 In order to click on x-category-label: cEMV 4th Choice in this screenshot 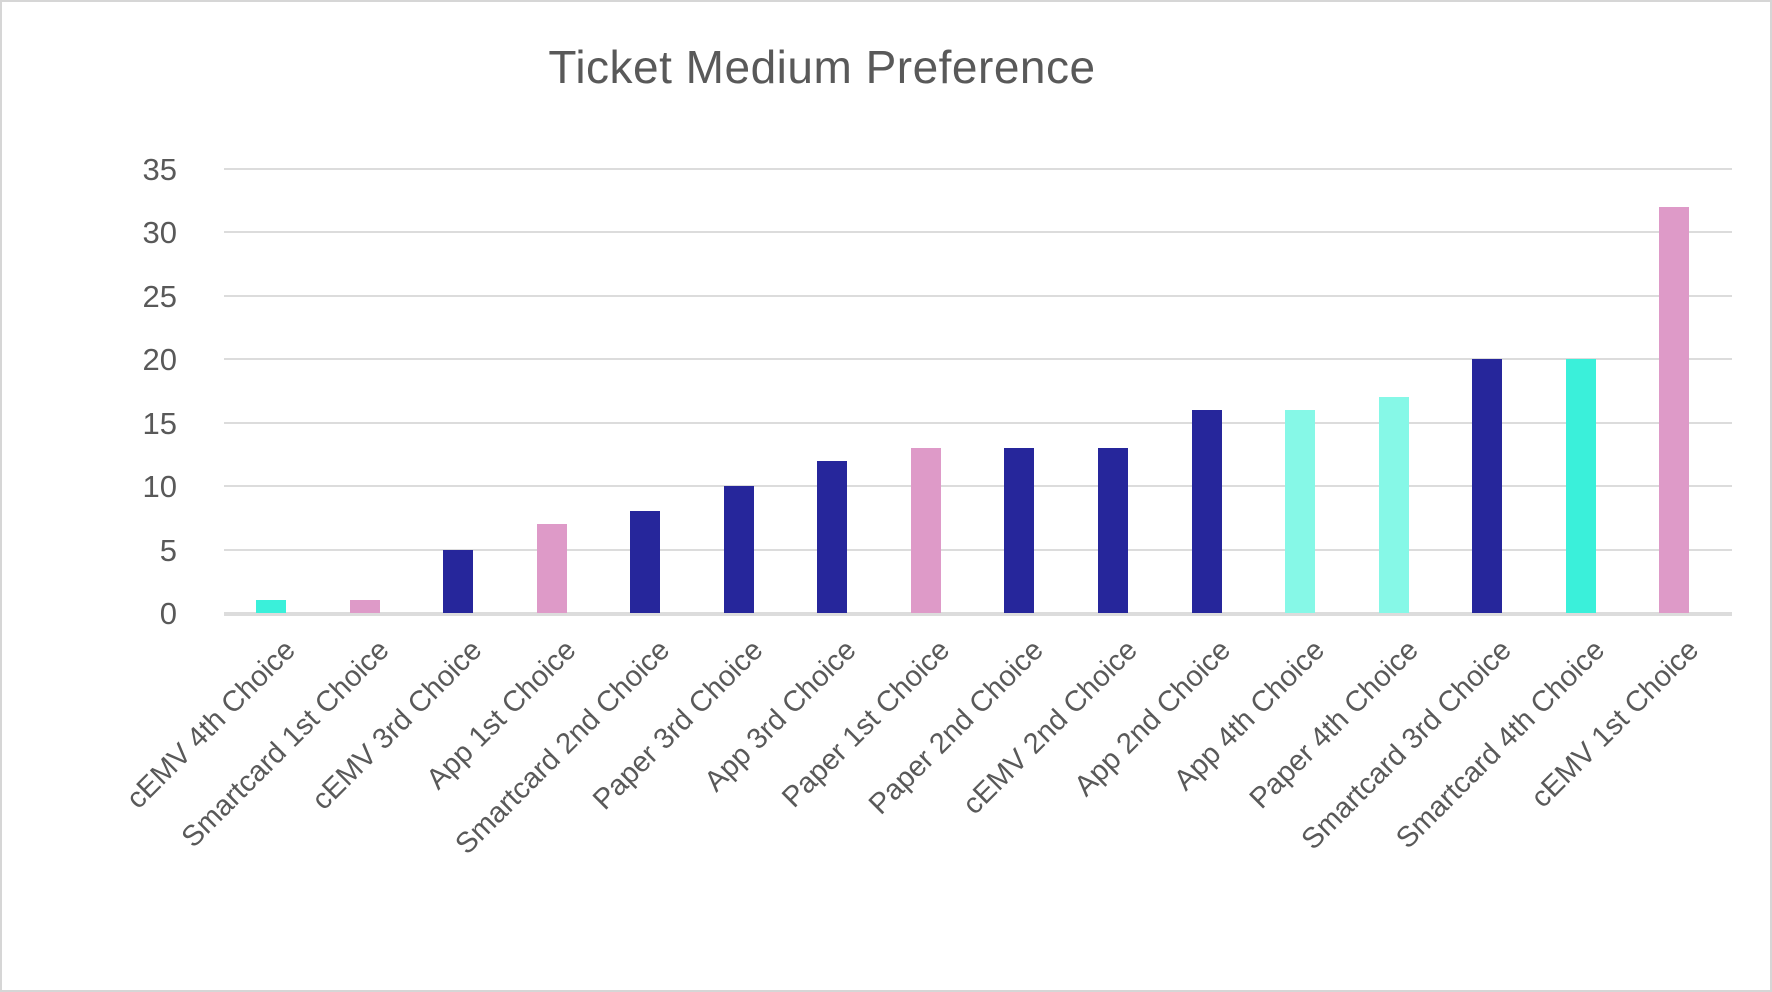, I will do `click(211, 725)`.